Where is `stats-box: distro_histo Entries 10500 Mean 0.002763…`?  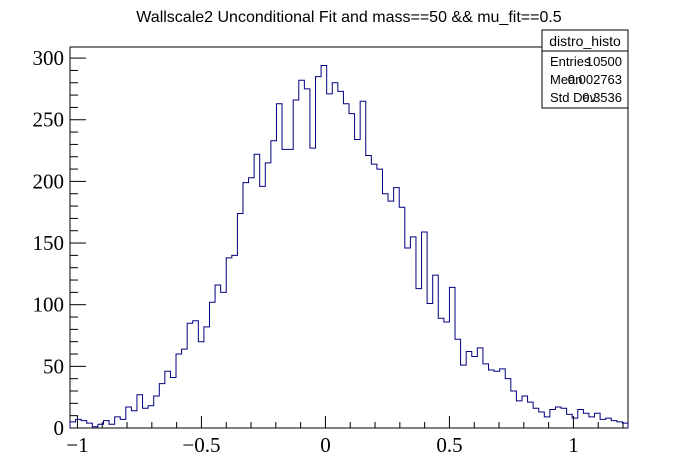 stats-box: distro_histo Entries 10500 Mean 0.002763… is located at coordinates (585, 69).